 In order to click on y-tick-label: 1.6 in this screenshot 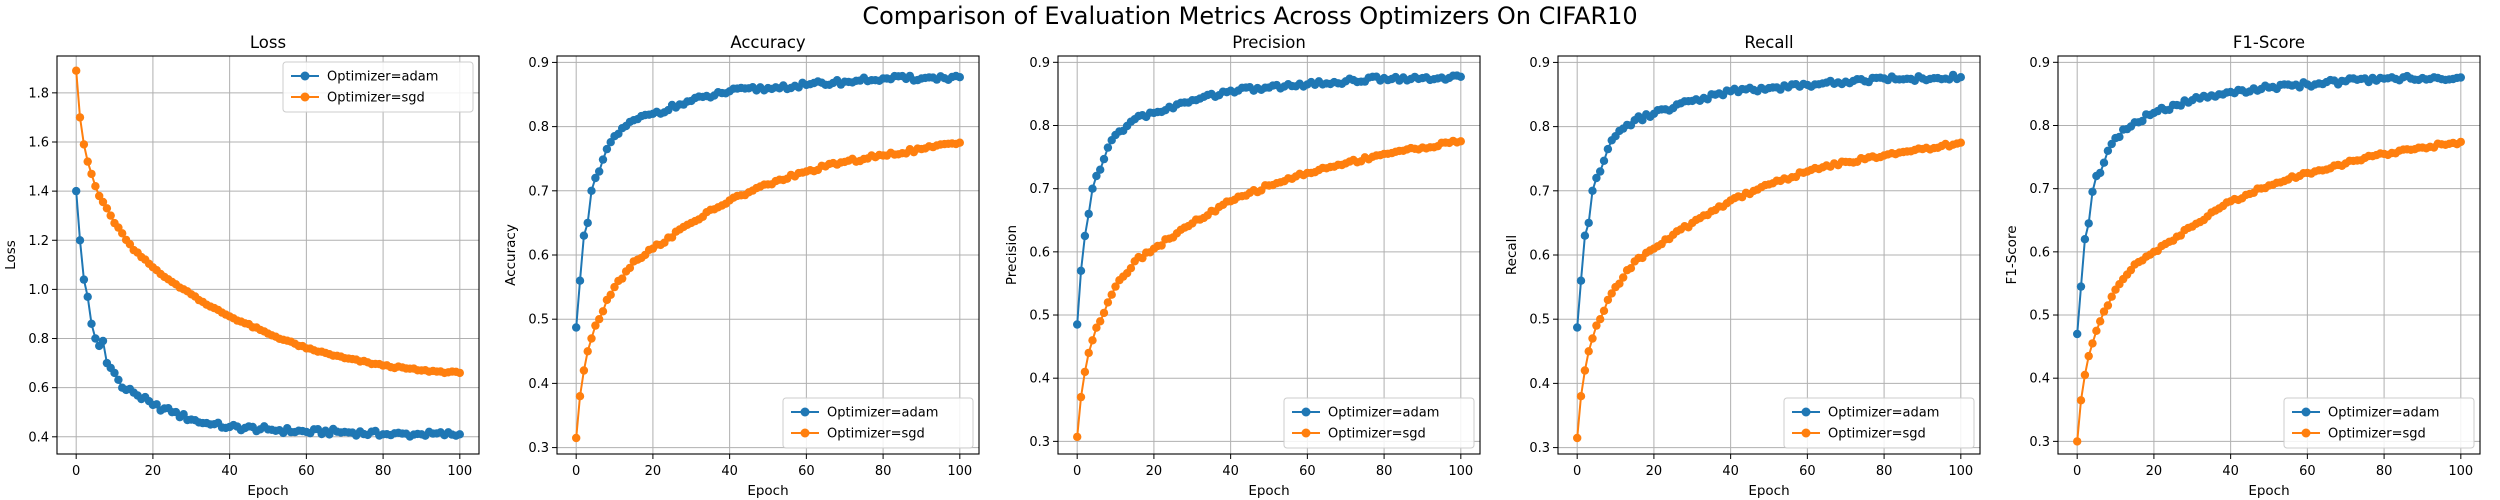, I will do `click(38, 142)`.